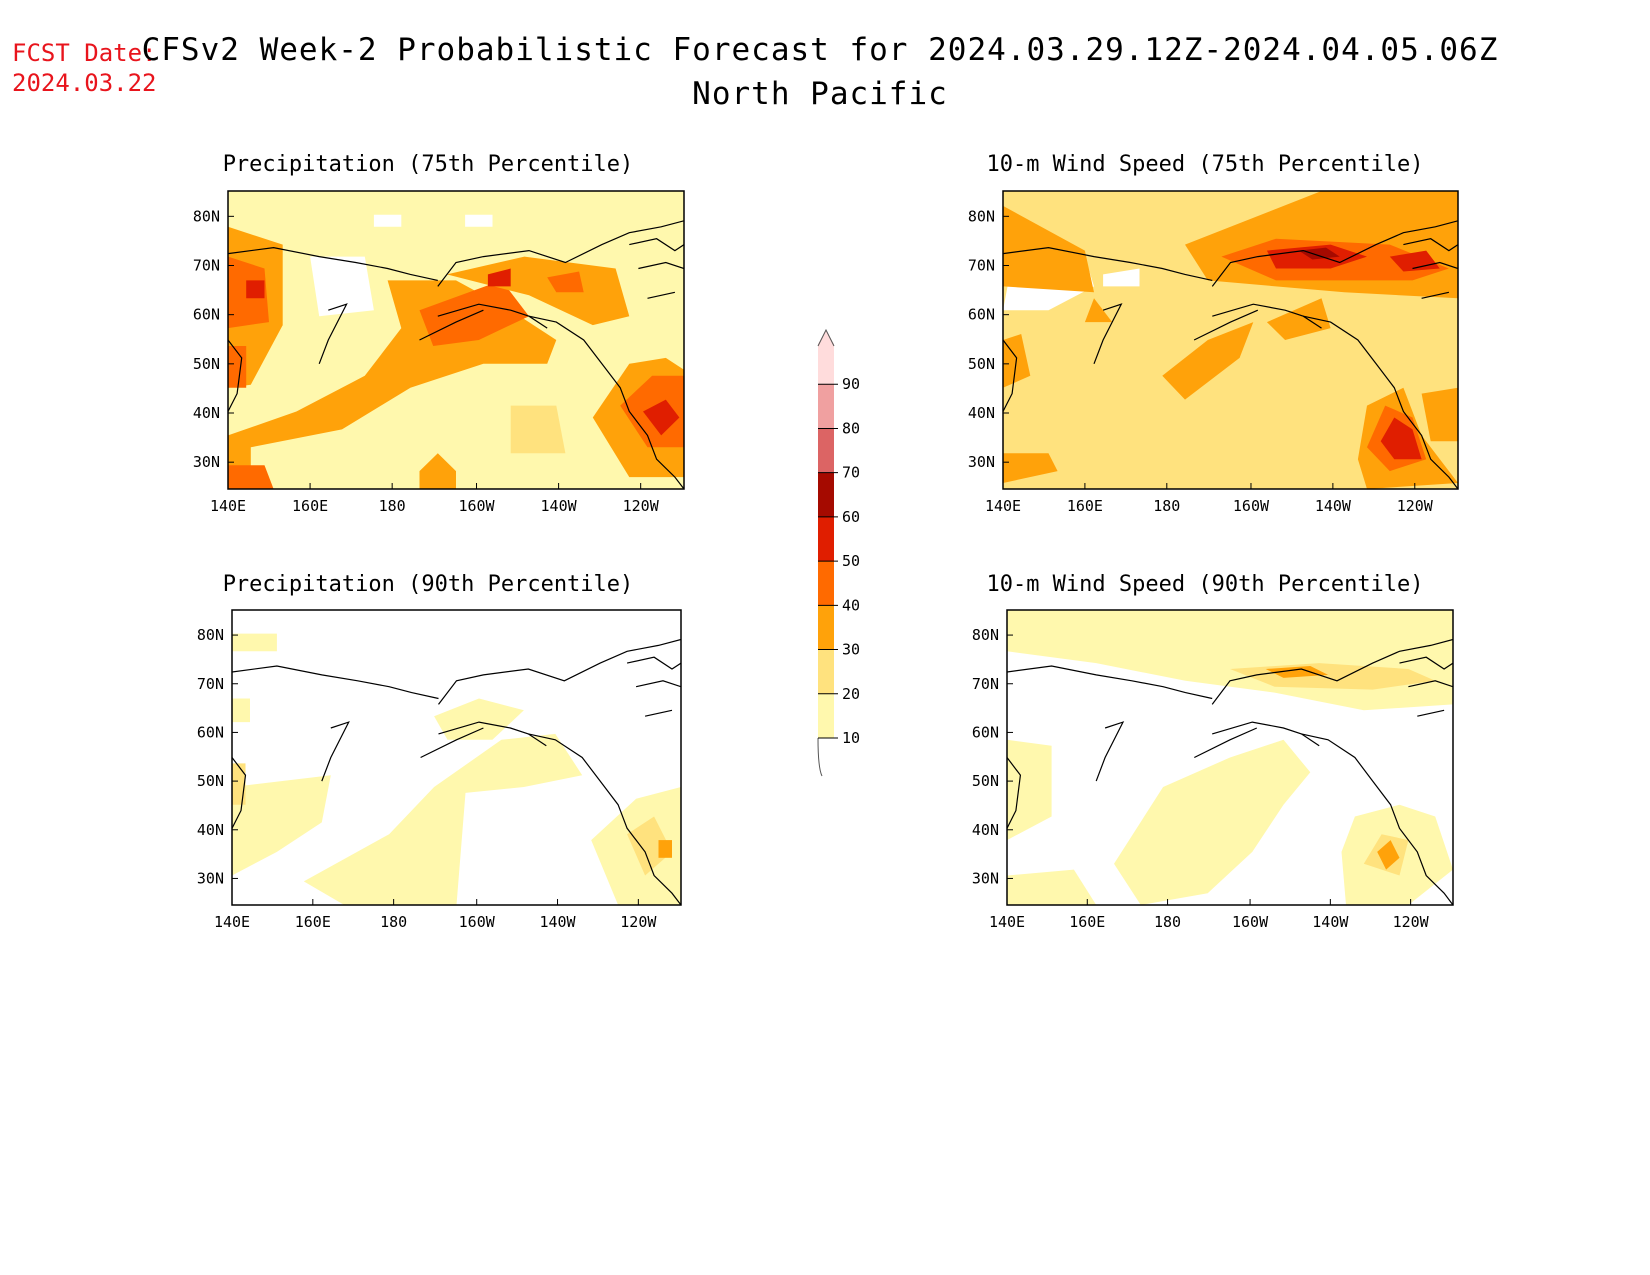  What do you see at coordinates (851, 428) in the screenshot?
I see `colorbar-label: 80` at bounding box center [851, 428].